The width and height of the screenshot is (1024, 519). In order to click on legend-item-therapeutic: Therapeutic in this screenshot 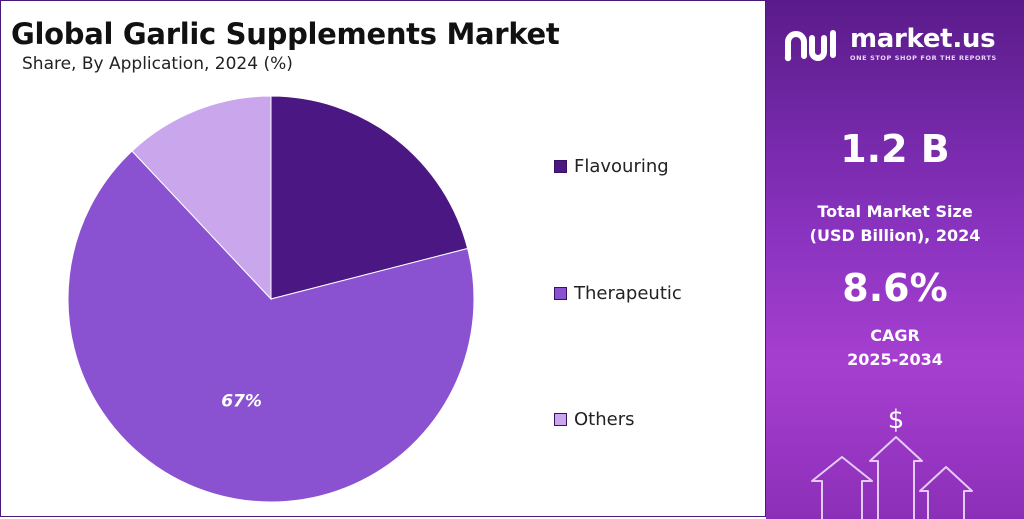, I will do `click(618, 293)`.